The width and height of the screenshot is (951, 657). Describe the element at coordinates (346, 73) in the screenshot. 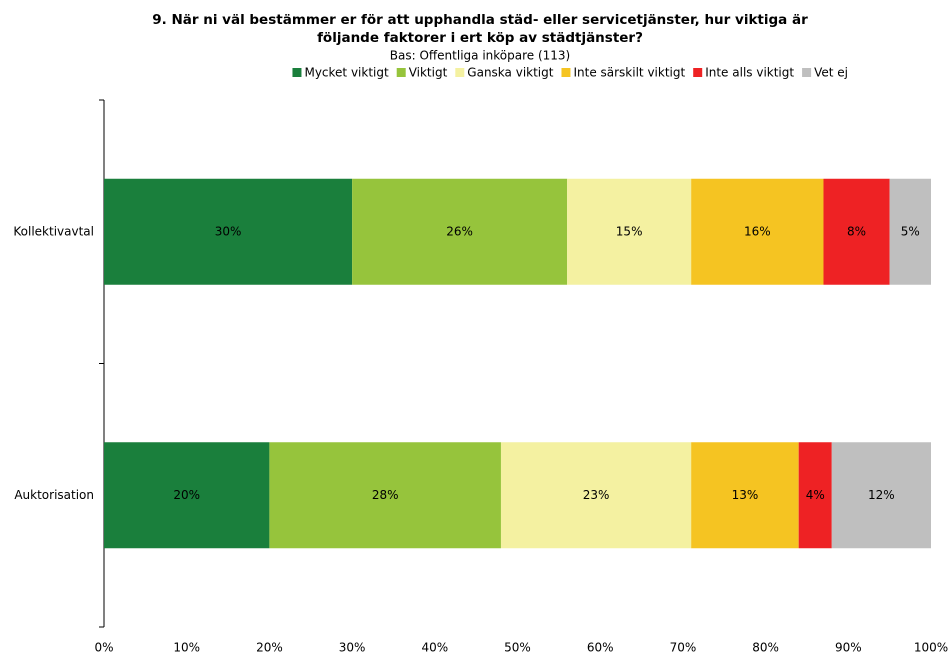

I see `legend-label: Mycket viktigt` at that location.